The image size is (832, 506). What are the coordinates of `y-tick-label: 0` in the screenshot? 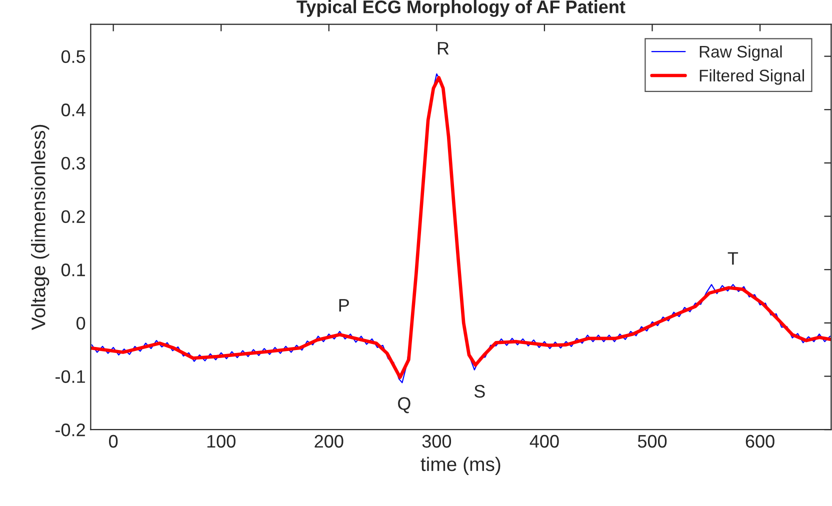 It's located at (81, 323).